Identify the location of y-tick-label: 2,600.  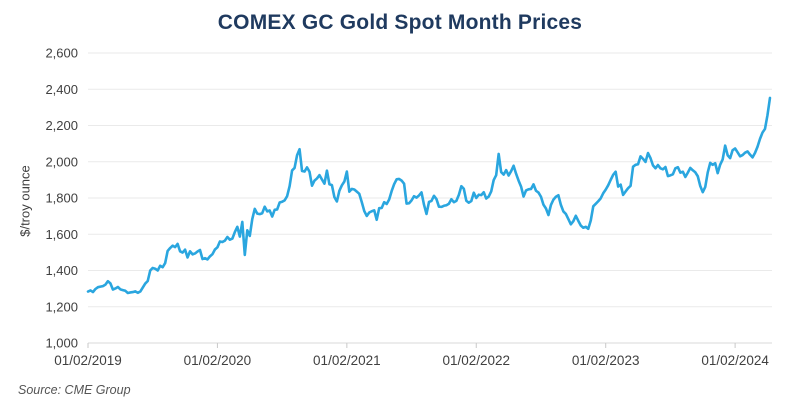
(61, 53).